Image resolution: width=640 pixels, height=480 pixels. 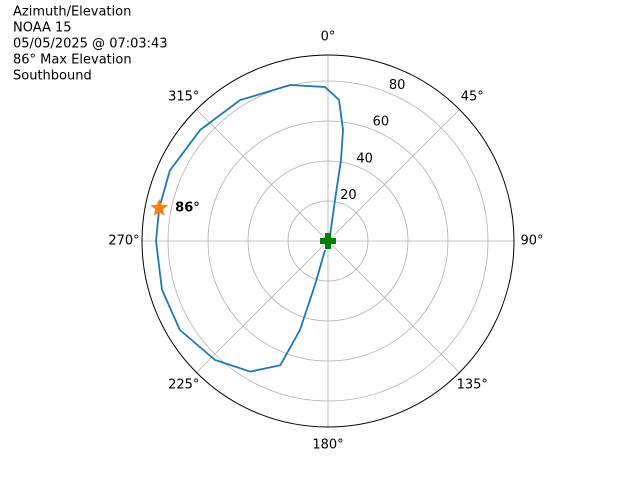 I want to click on theta-tick-label: 135°, so click(x=472, y=385).